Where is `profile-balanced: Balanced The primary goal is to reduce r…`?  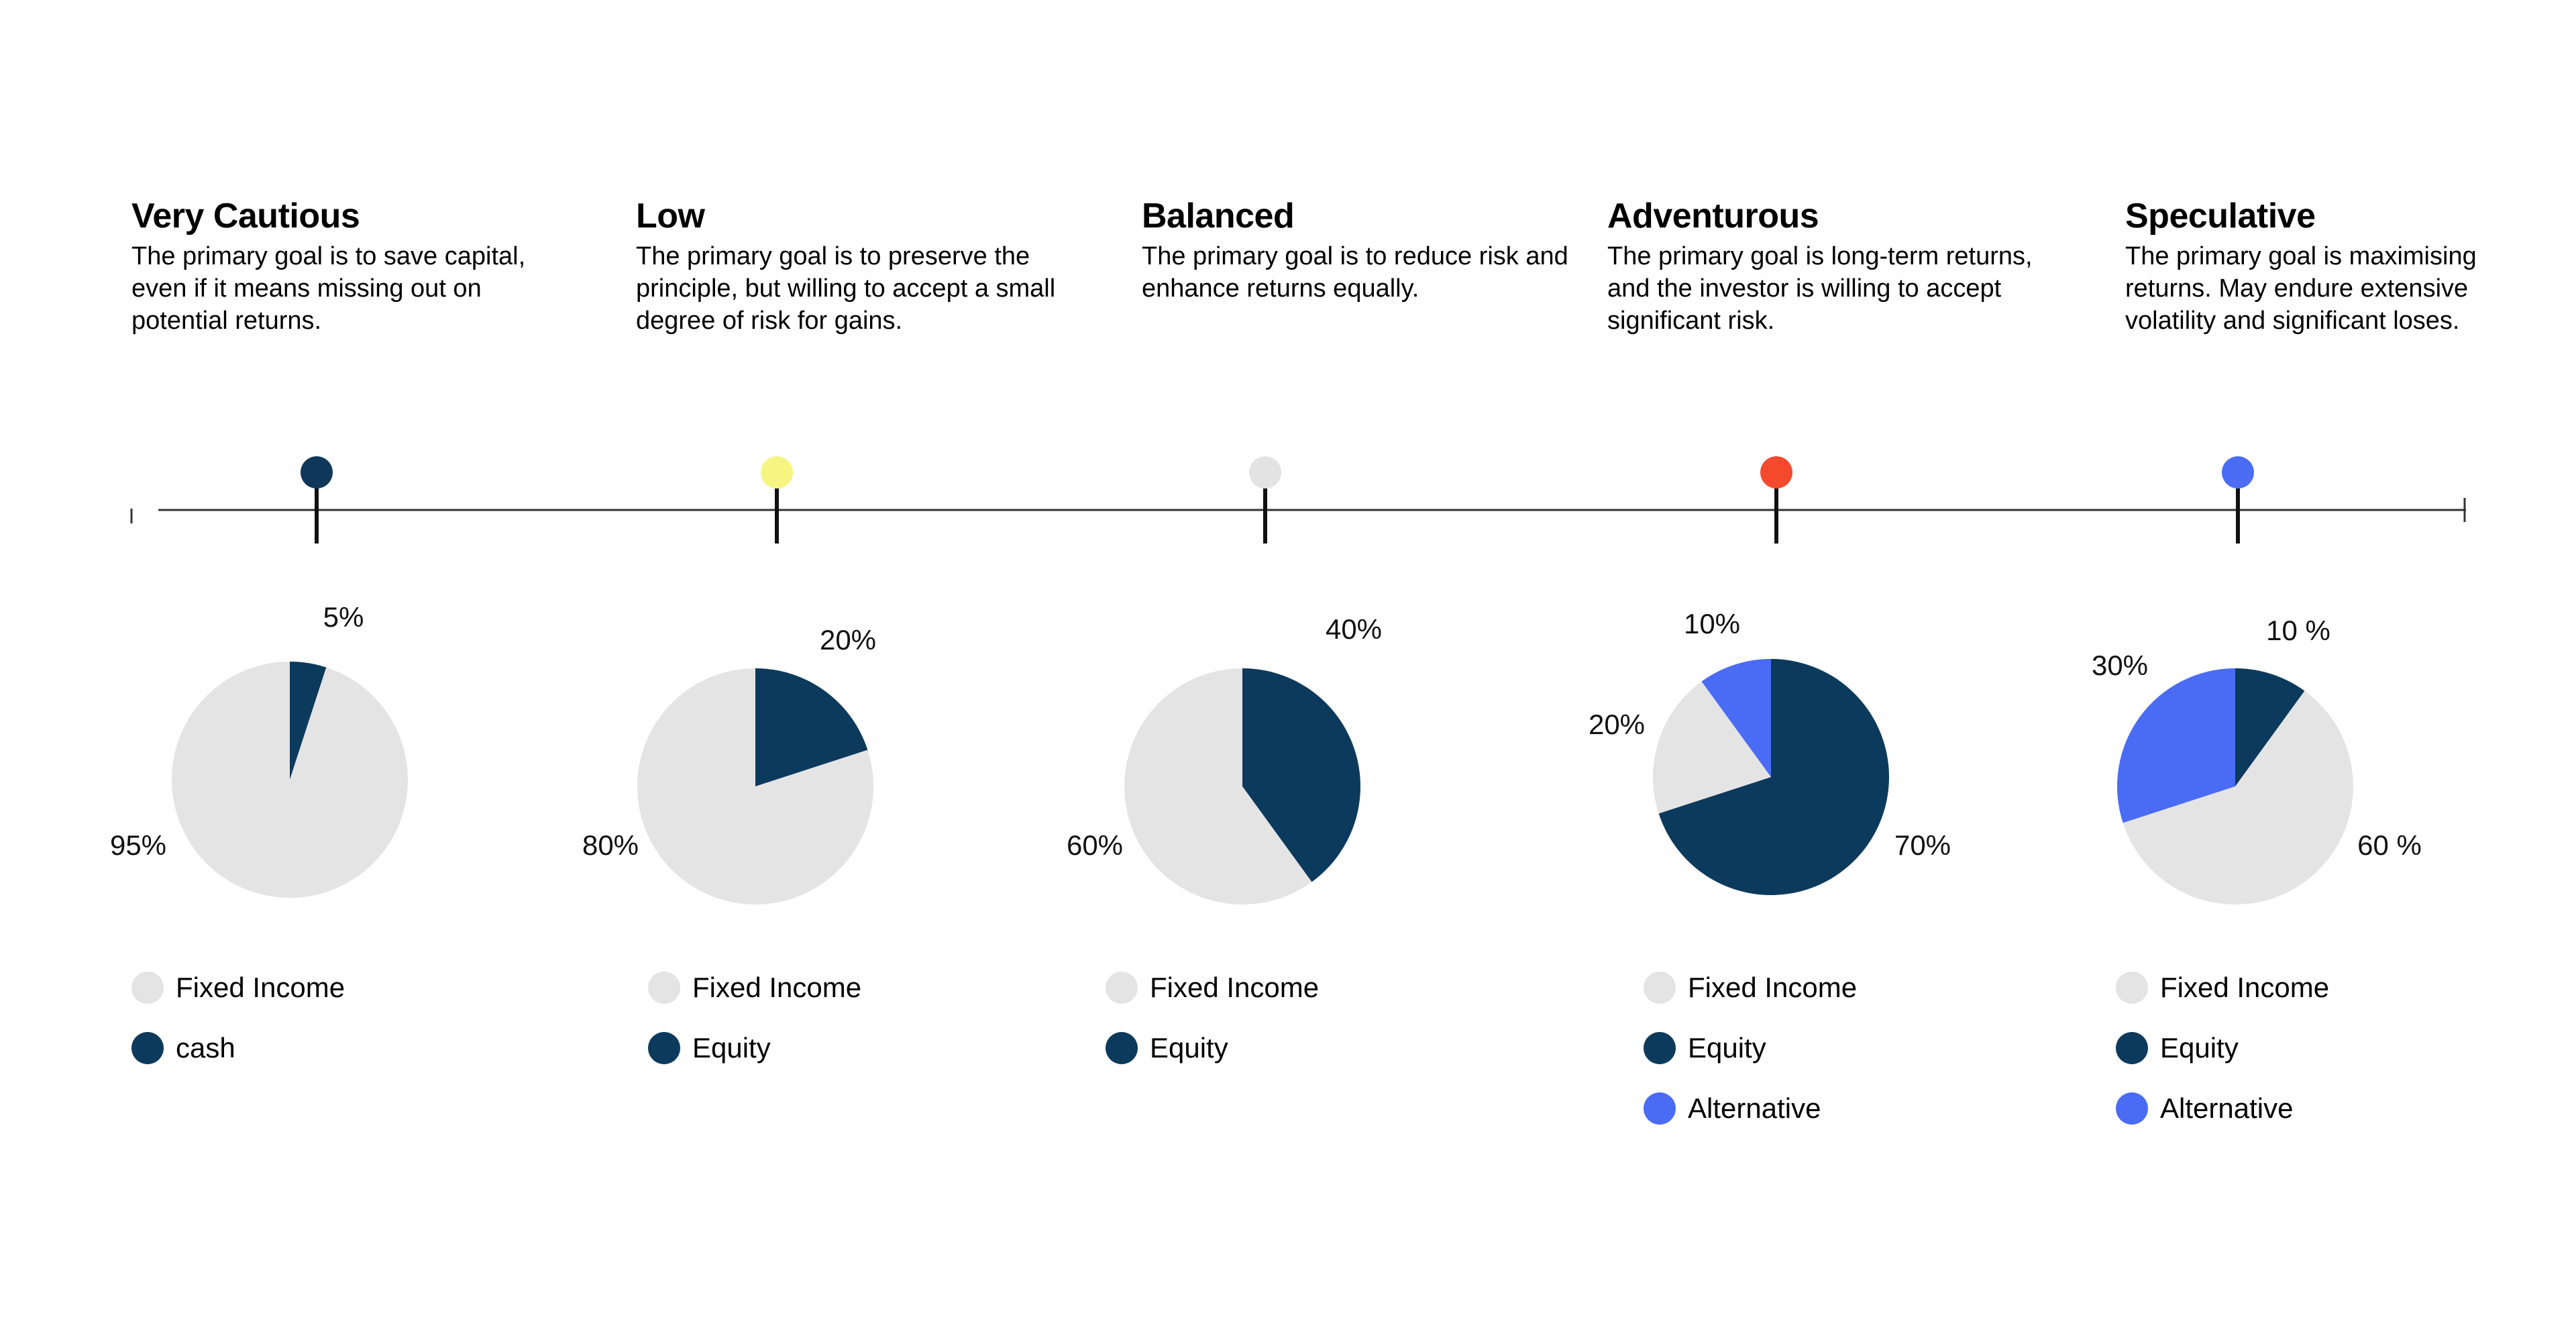 profile-balanced: Balanced The primary goal is to reduce r… is located at coordinates (1376, 250).